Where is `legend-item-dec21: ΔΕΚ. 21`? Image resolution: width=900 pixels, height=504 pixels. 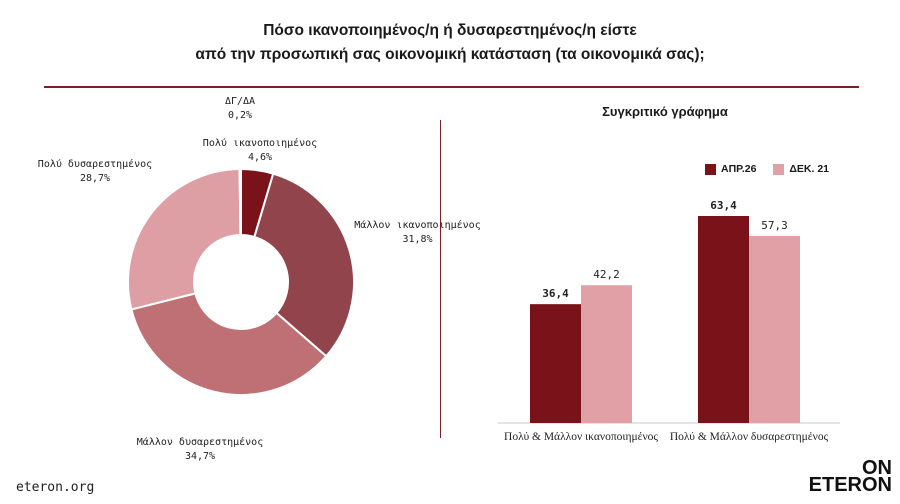 legend-item-dec21: ΔΕΚ. 21 is located at coordinates (801, 169).